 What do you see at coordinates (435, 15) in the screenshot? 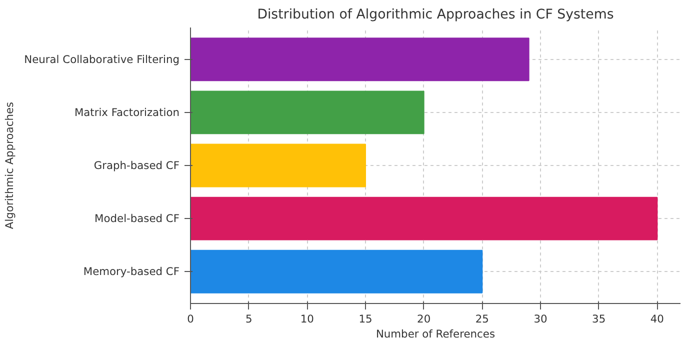
I see `chart-title: Distribution of Algorithmic Approaches in CF Systems` at bounding box center [435, 15].